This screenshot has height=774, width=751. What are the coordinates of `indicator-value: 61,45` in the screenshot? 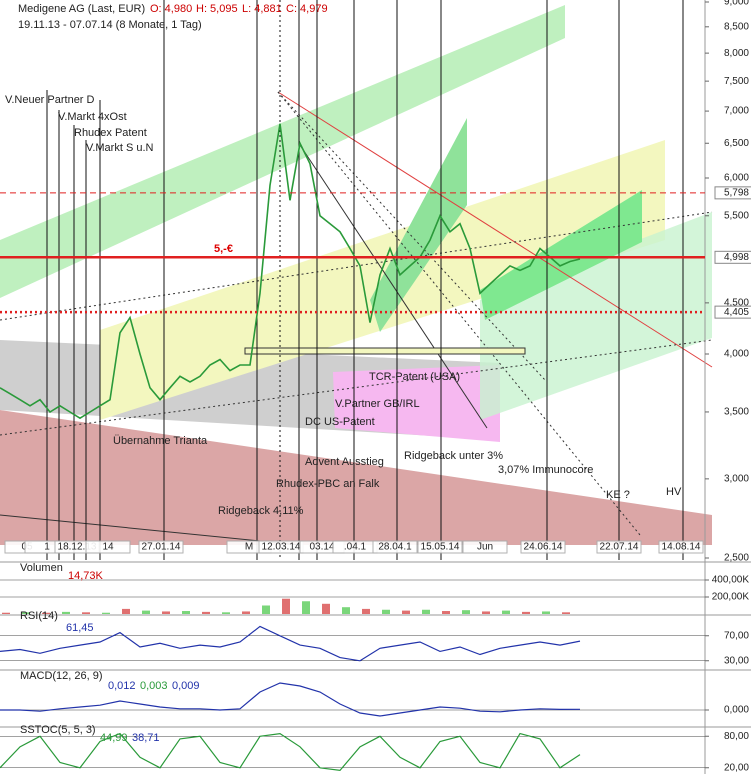 It's located at (80, 628).